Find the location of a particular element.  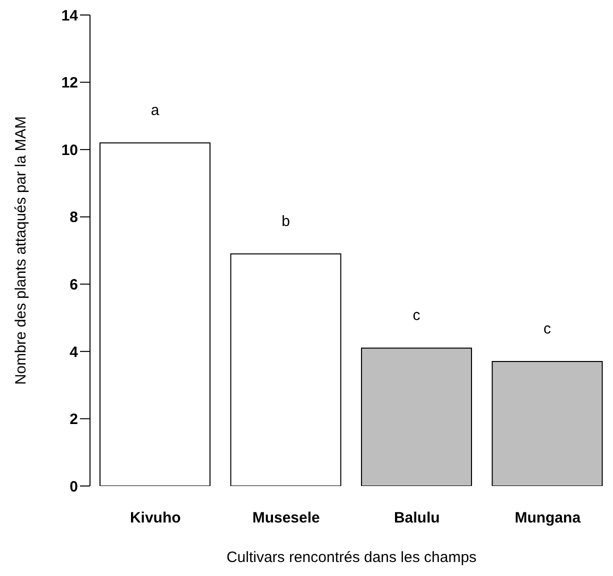

x-tick-label: Kivuho is located at coordinates (155, 518).